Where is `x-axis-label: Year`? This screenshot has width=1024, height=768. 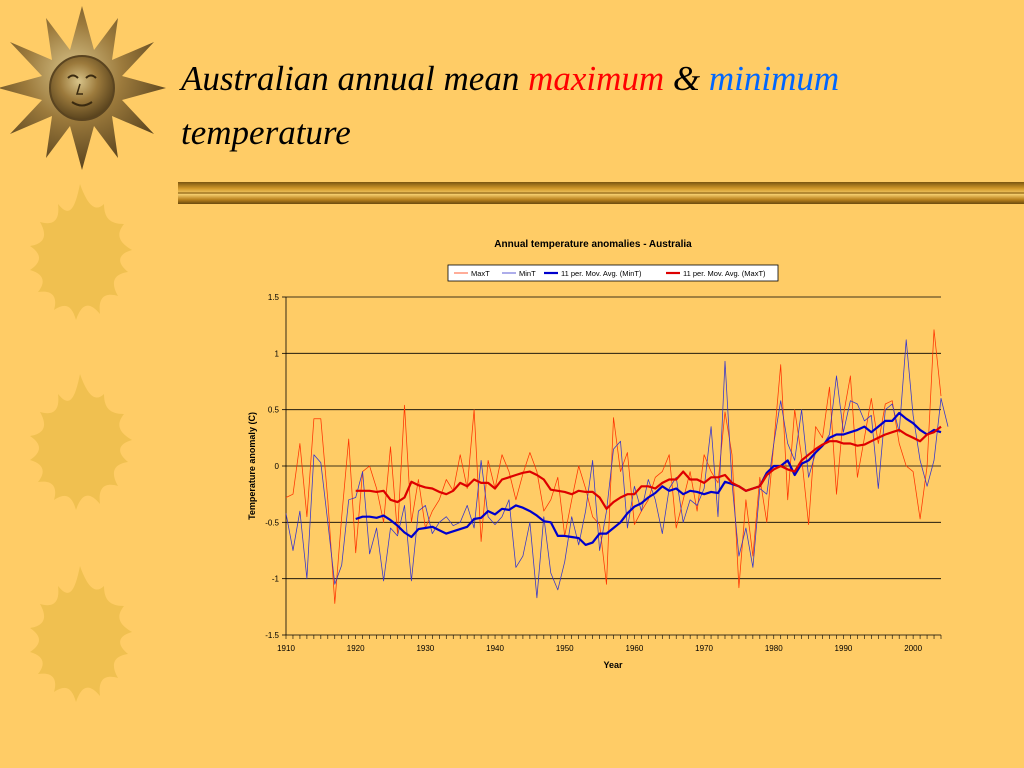
x-axis-label: Year is located at coordinates (613, 665).